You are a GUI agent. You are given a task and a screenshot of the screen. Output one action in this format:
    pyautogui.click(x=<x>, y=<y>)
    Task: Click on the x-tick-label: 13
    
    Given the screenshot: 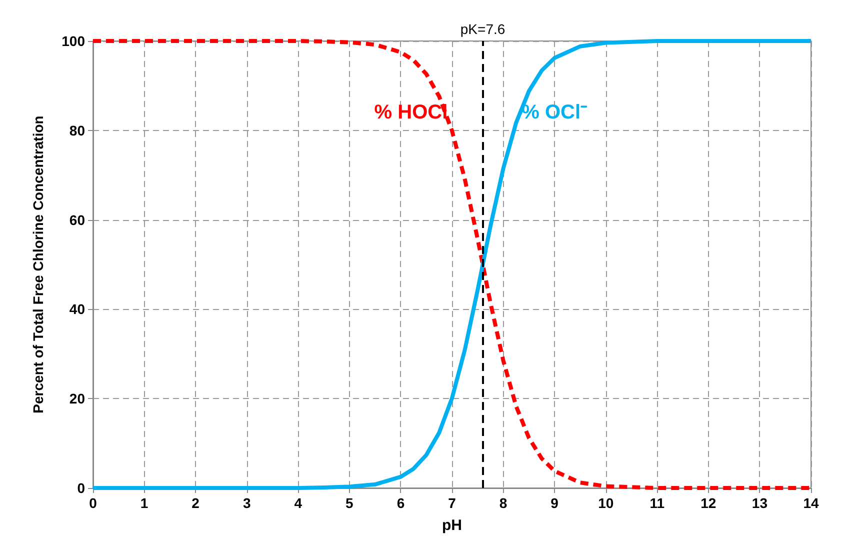 What is the action you would take?
    pyautogui.click(x=760, y=503)
    